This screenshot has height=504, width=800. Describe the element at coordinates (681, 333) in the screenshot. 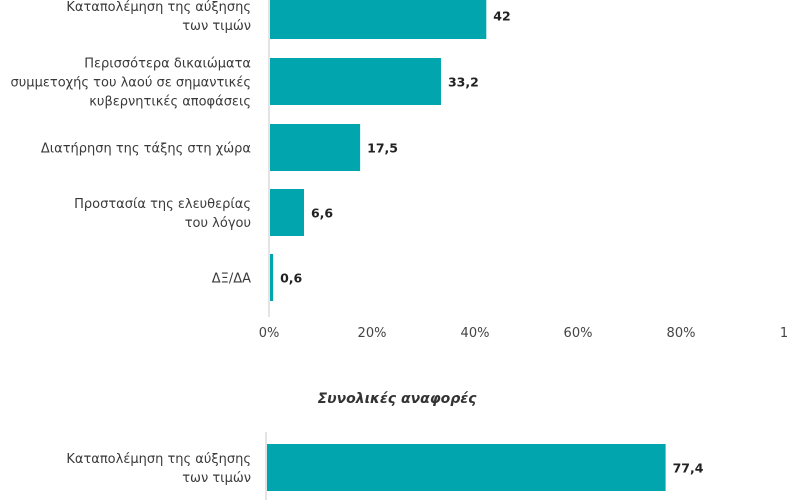

I see `x-tick-label: 80%` at that location.